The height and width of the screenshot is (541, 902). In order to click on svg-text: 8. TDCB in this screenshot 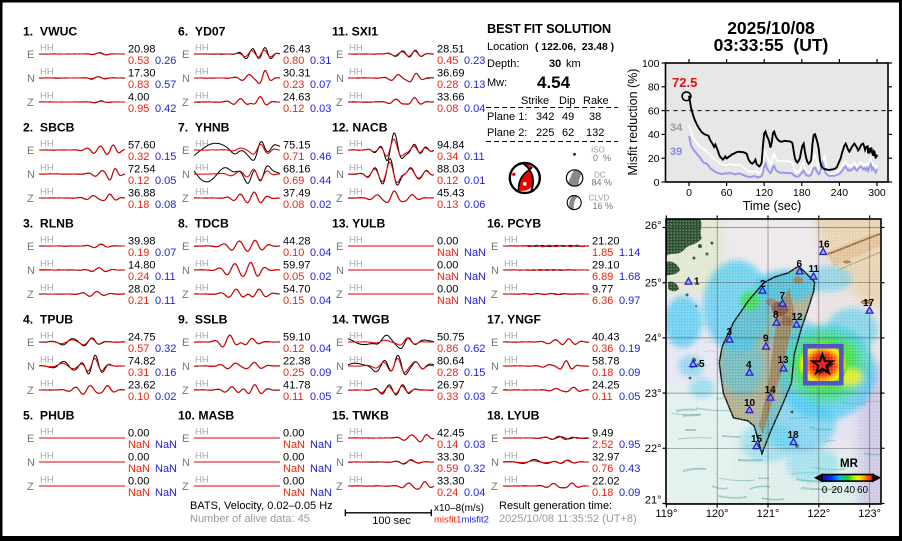, I will do `click(203, 224)`.